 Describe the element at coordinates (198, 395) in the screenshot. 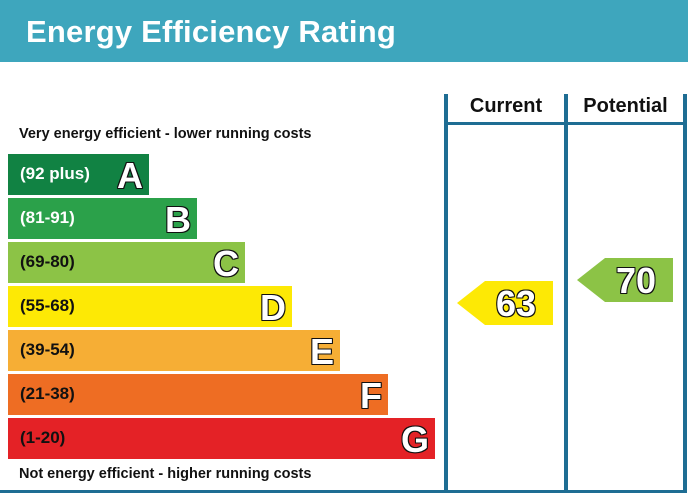

I see `band-f: (21-38) F` at that location.